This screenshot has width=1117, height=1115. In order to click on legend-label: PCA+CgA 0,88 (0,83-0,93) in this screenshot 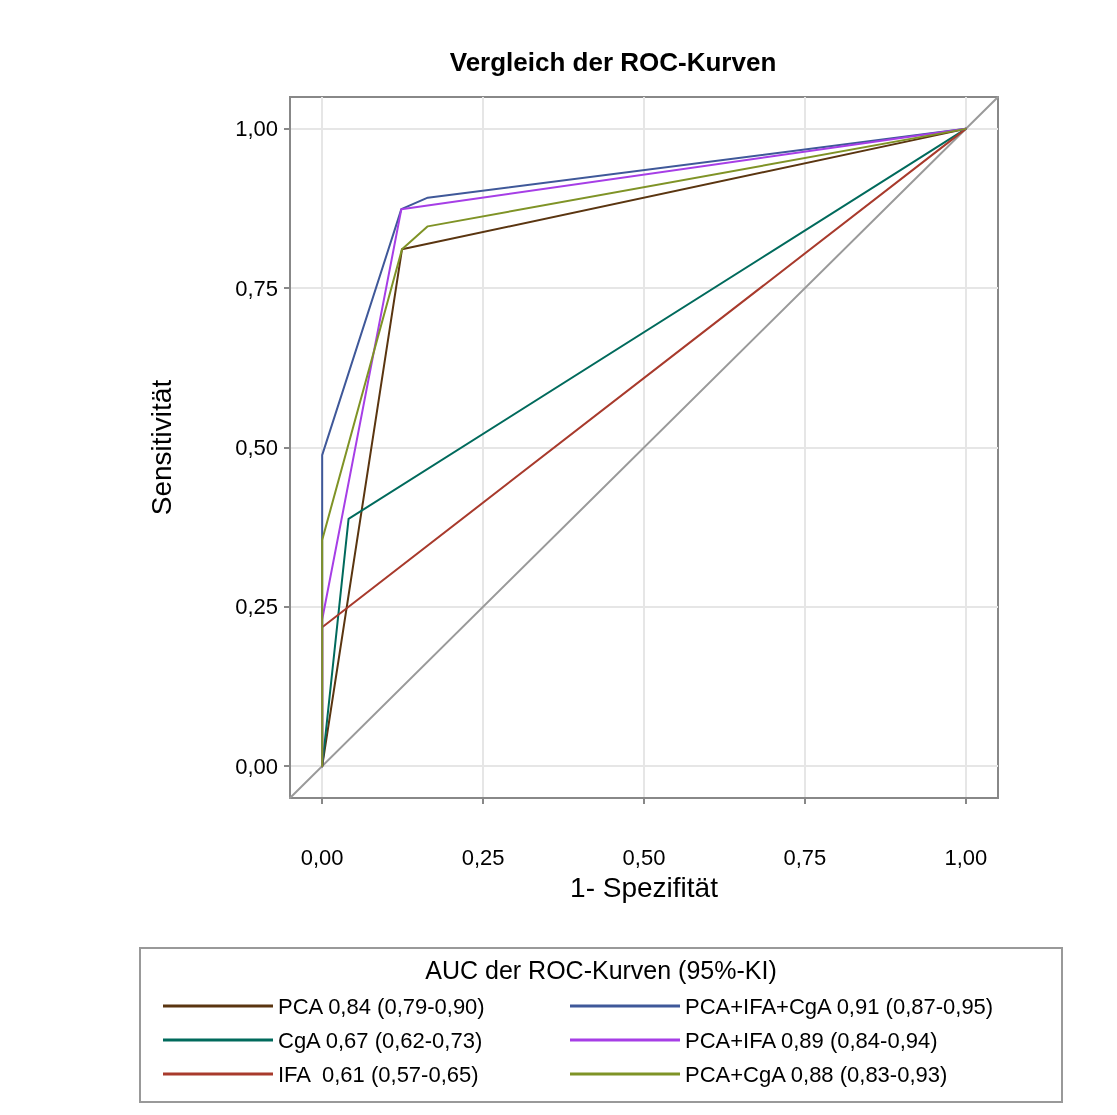, I will do `click(816, 1074)`.